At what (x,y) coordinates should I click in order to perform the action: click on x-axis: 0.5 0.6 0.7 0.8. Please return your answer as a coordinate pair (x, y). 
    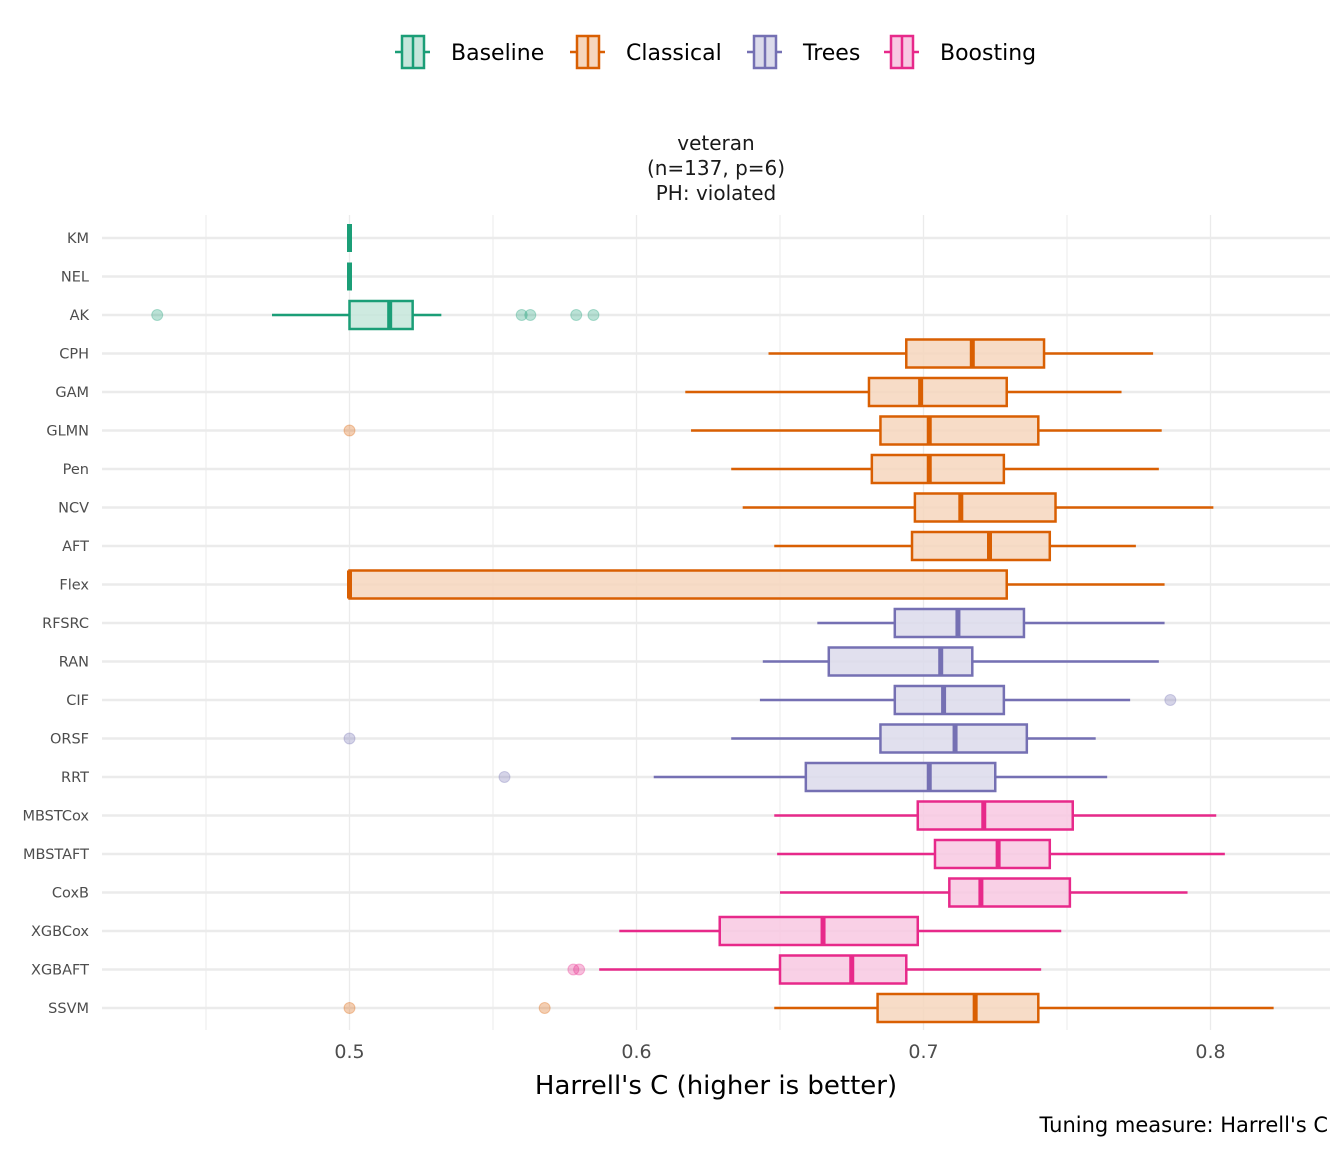
    Looking at the image, I should click on (779, 1052).